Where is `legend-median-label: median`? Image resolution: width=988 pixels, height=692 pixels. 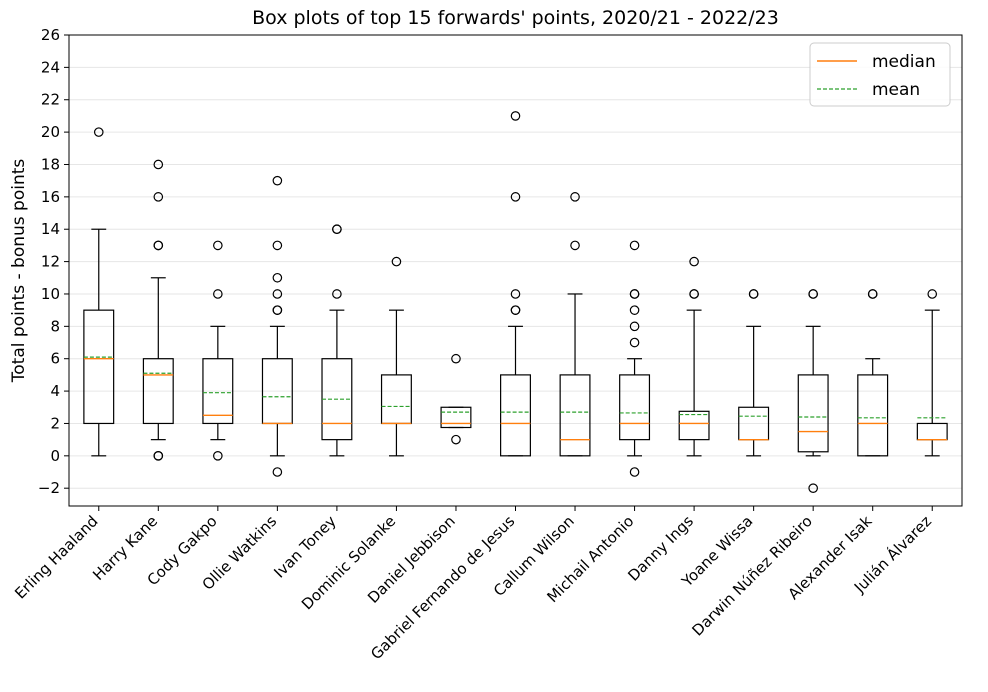
legend-median-label: median is located at coordinates (904, 62).